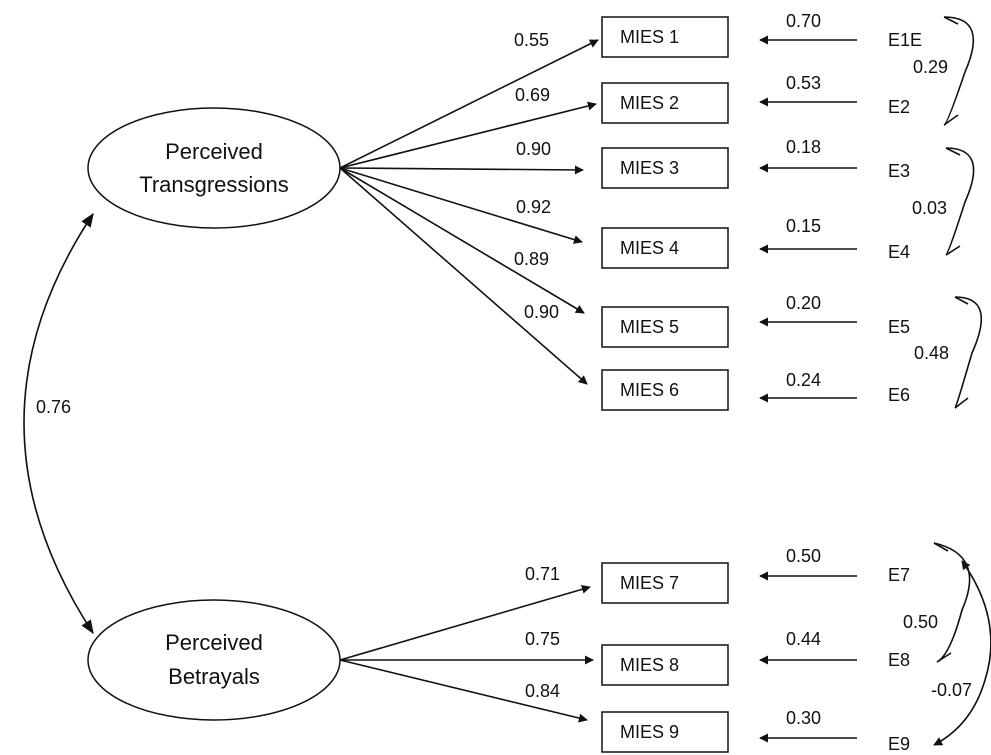 This screenshot has height=755, width=991. What do you see at coordinates (649, 732) in the screenshot?
I see `indicator-label-9: MIES 9` at bounding box center [649, 732].